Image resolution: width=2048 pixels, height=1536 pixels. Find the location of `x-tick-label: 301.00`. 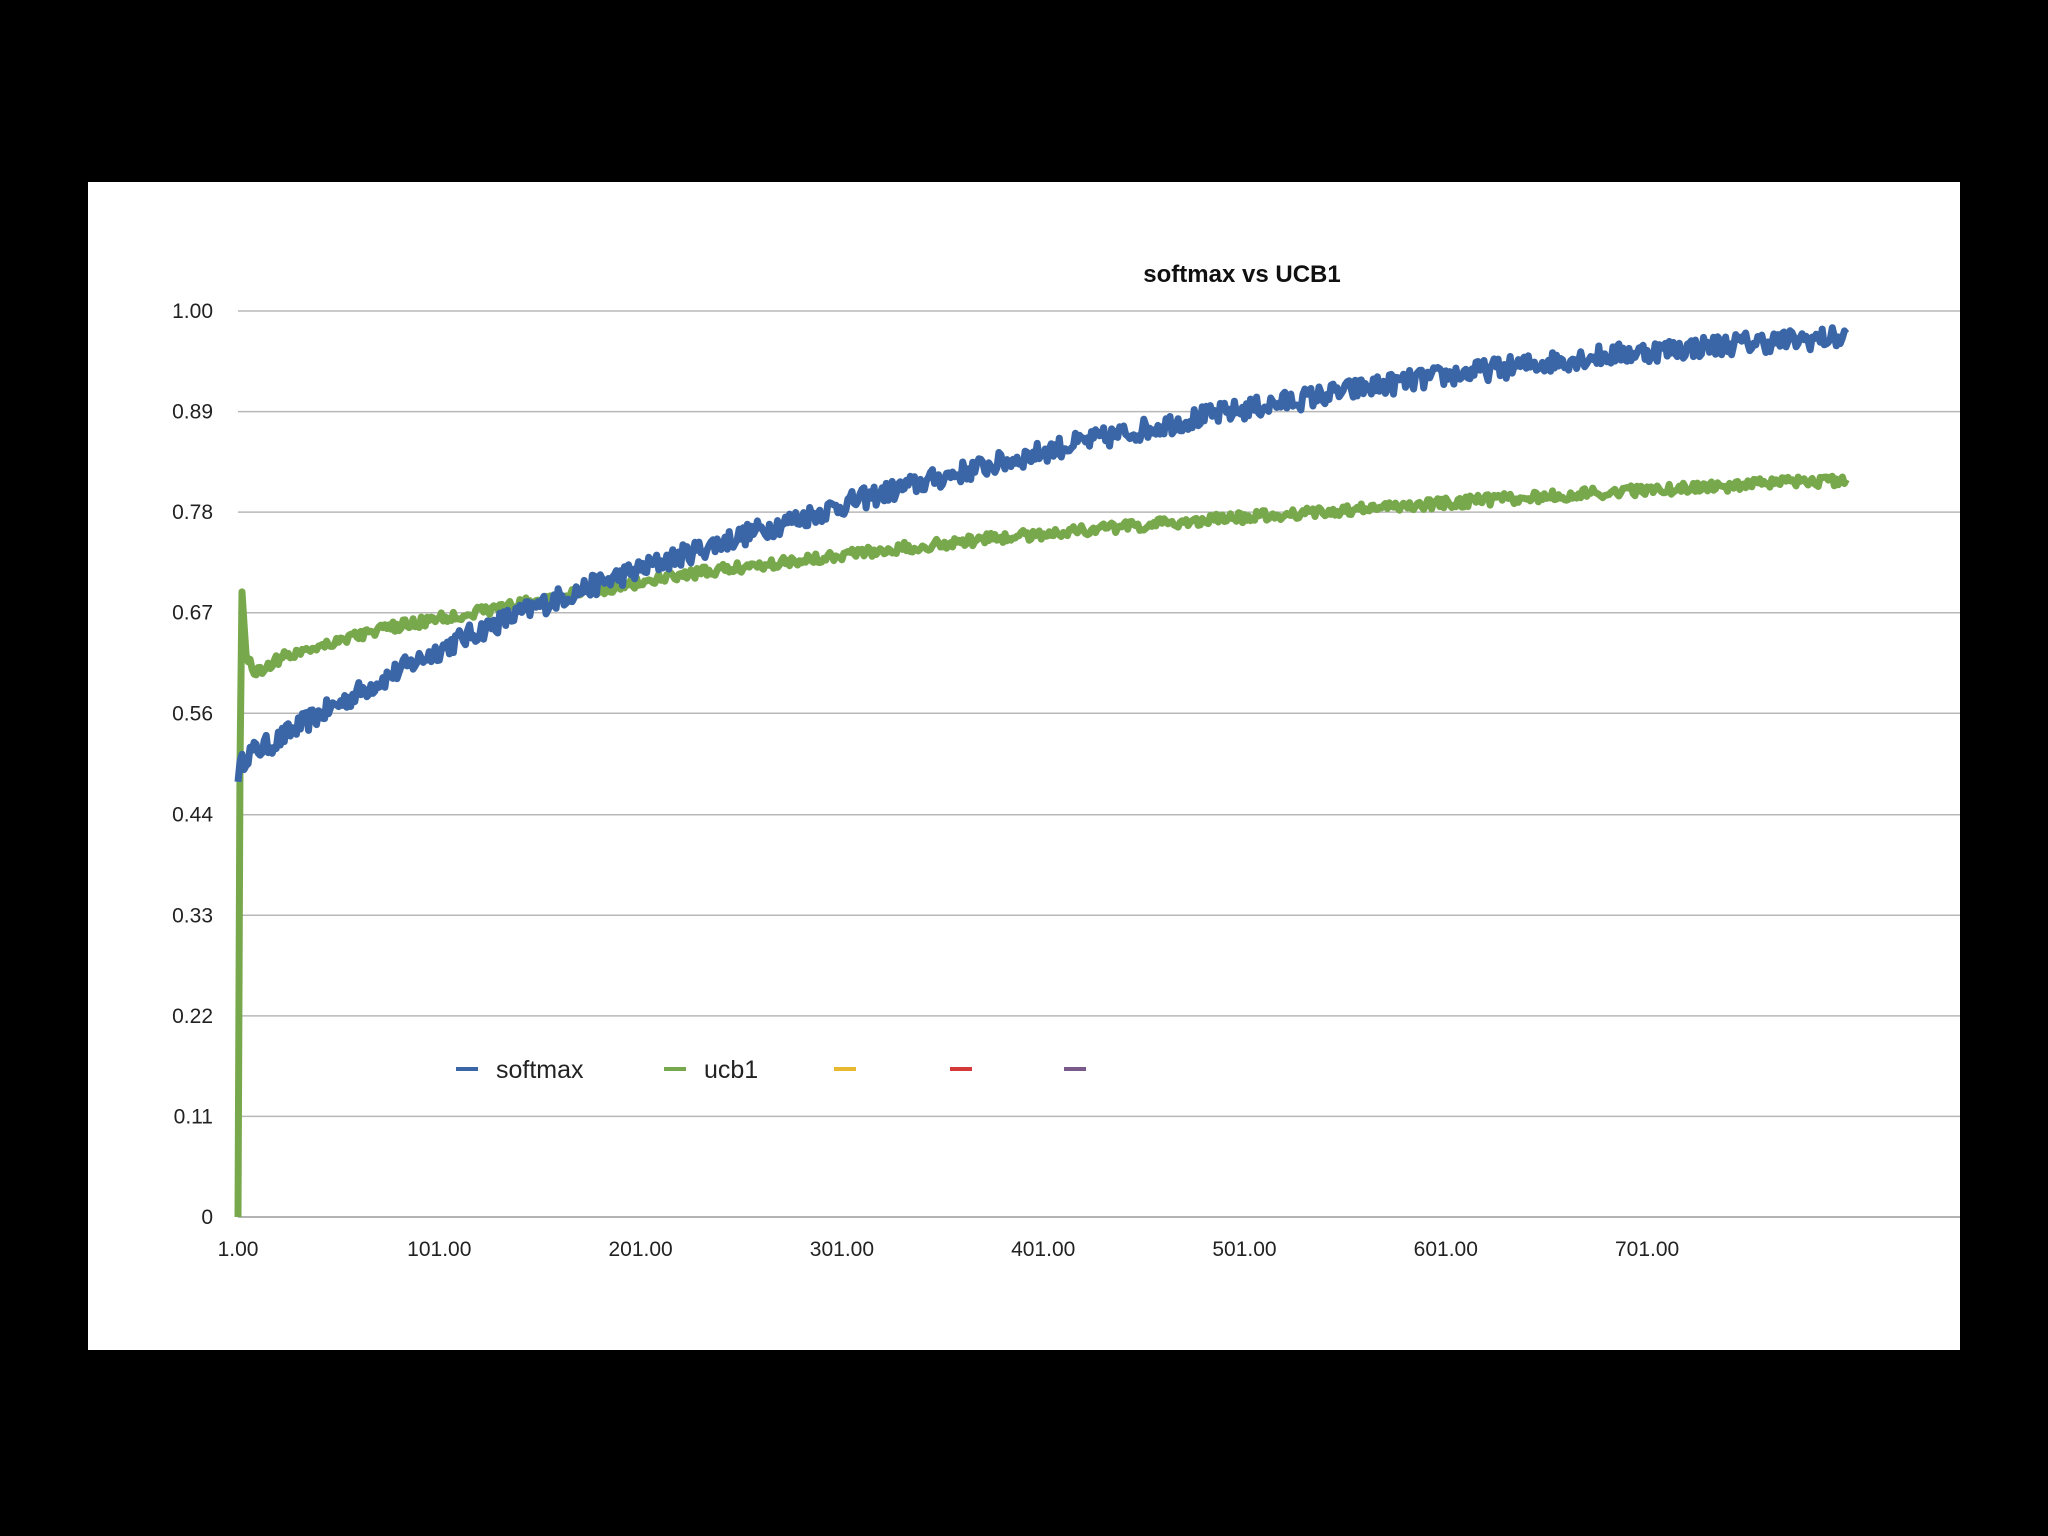

x-tick-label: 301.00 is located at coordinates (842, 1249).